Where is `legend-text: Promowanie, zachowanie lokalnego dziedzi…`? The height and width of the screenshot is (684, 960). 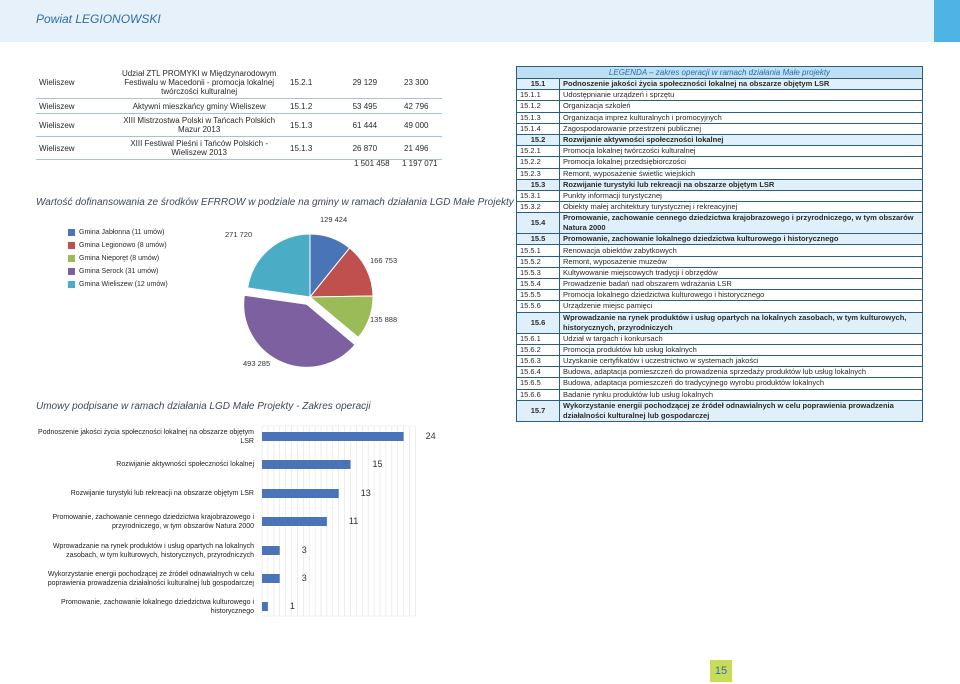
legend-text: Promowanie, zachowanie lokalnego dziedzi… is located at coordinates (741, 239).